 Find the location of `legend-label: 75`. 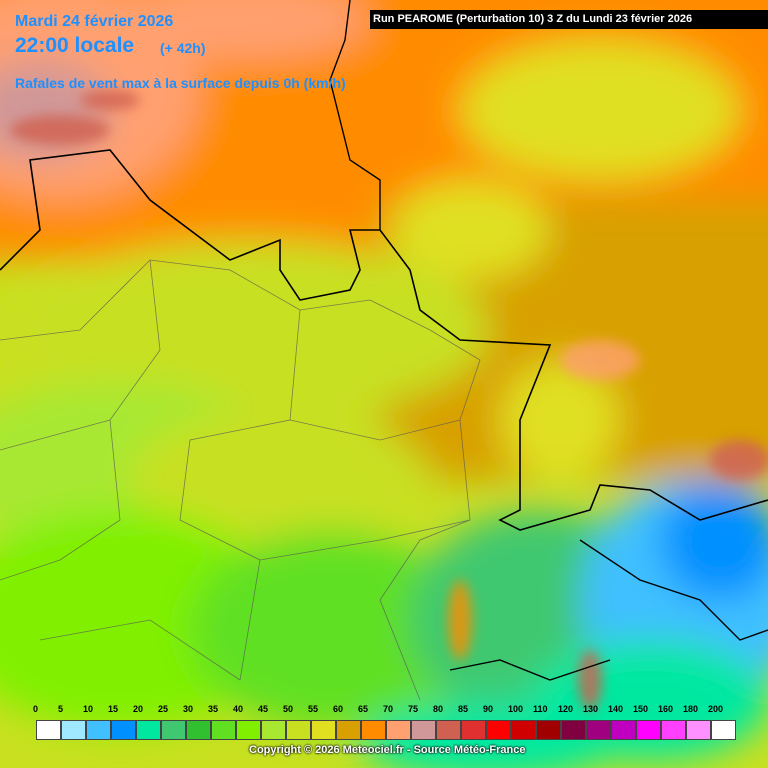

legend-label: 75 is located at coordinates (413, 709).